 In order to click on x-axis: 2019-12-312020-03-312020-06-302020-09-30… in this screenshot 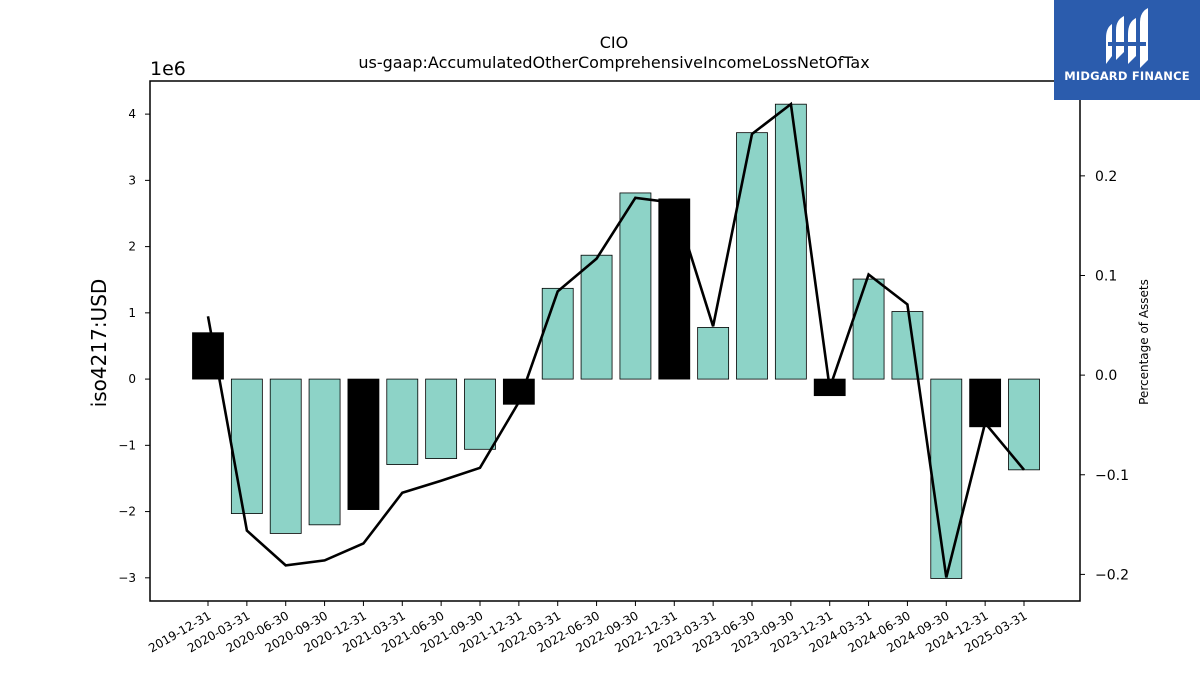, I will do `click(587, 628)`.